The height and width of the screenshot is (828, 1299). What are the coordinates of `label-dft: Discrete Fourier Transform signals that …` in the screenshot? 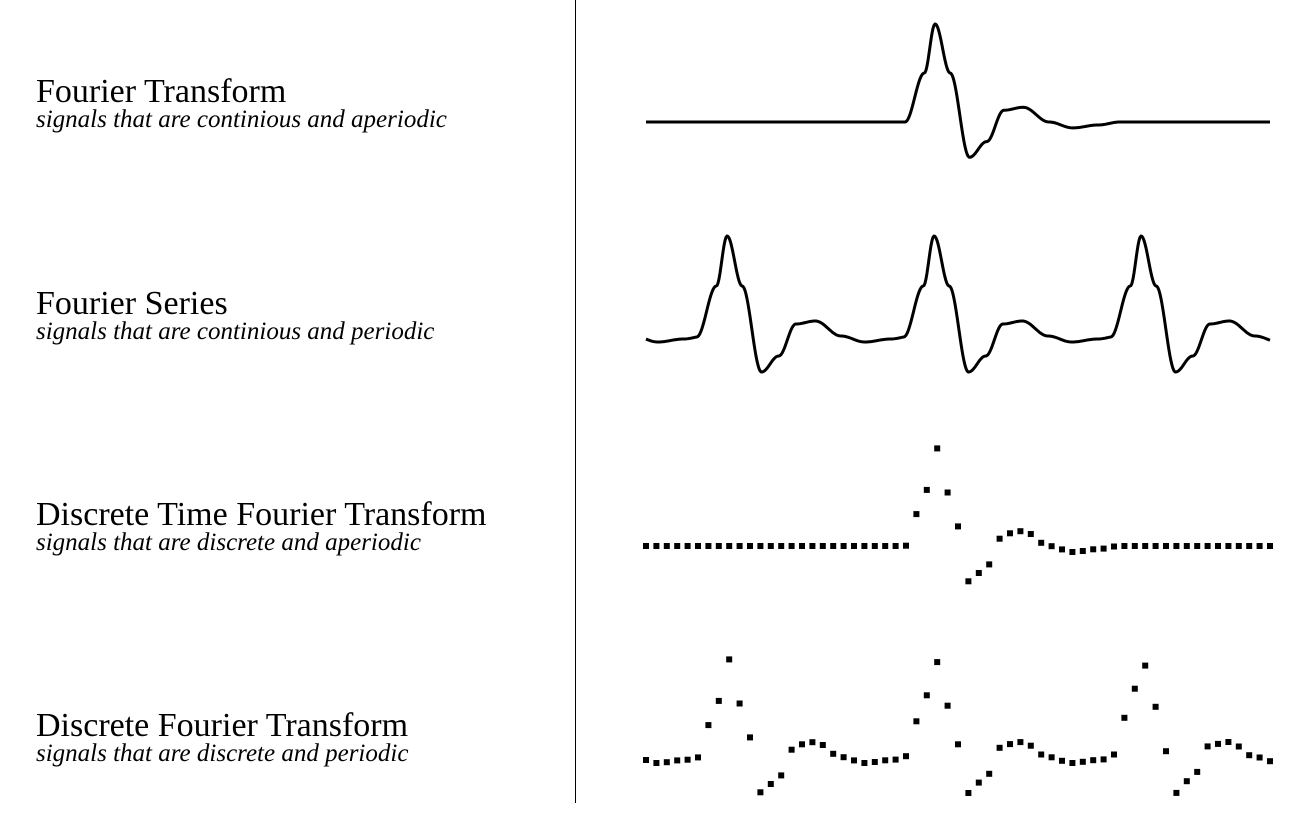 It's located at (222, 737).